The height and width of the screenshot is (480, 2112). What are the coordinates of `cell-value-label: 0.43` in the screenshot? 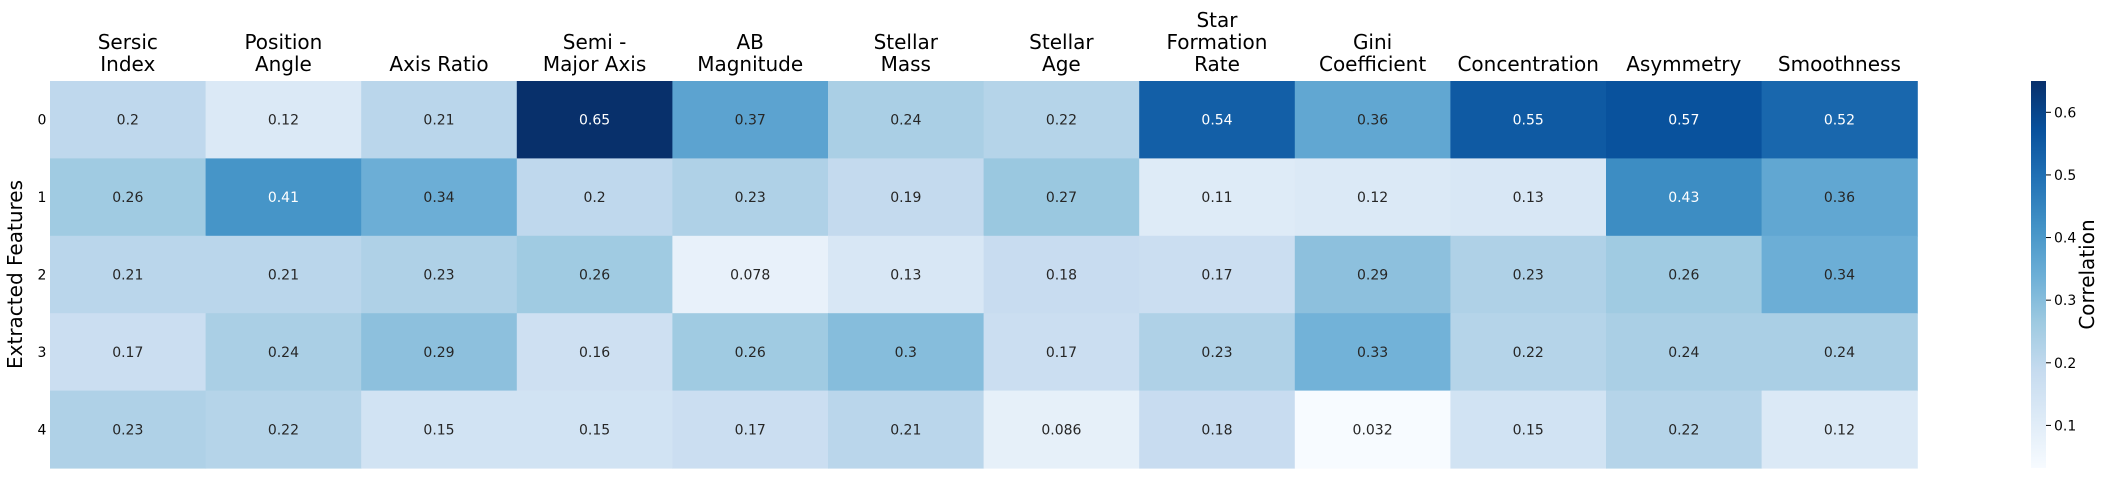 It's located at (1683, 198).